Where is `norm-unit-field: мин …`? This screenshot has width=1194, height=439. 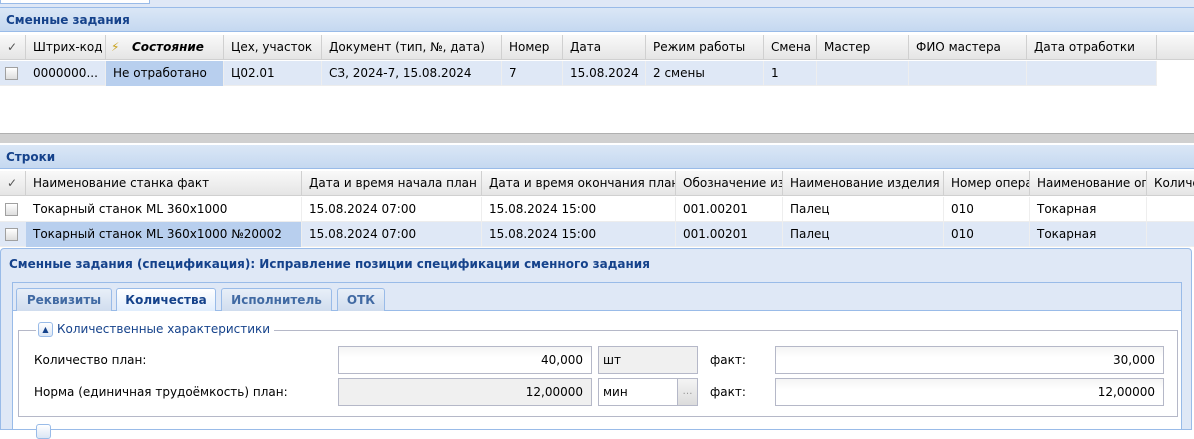 norm-unit-field: мин … is located at coordinates (648, 392).